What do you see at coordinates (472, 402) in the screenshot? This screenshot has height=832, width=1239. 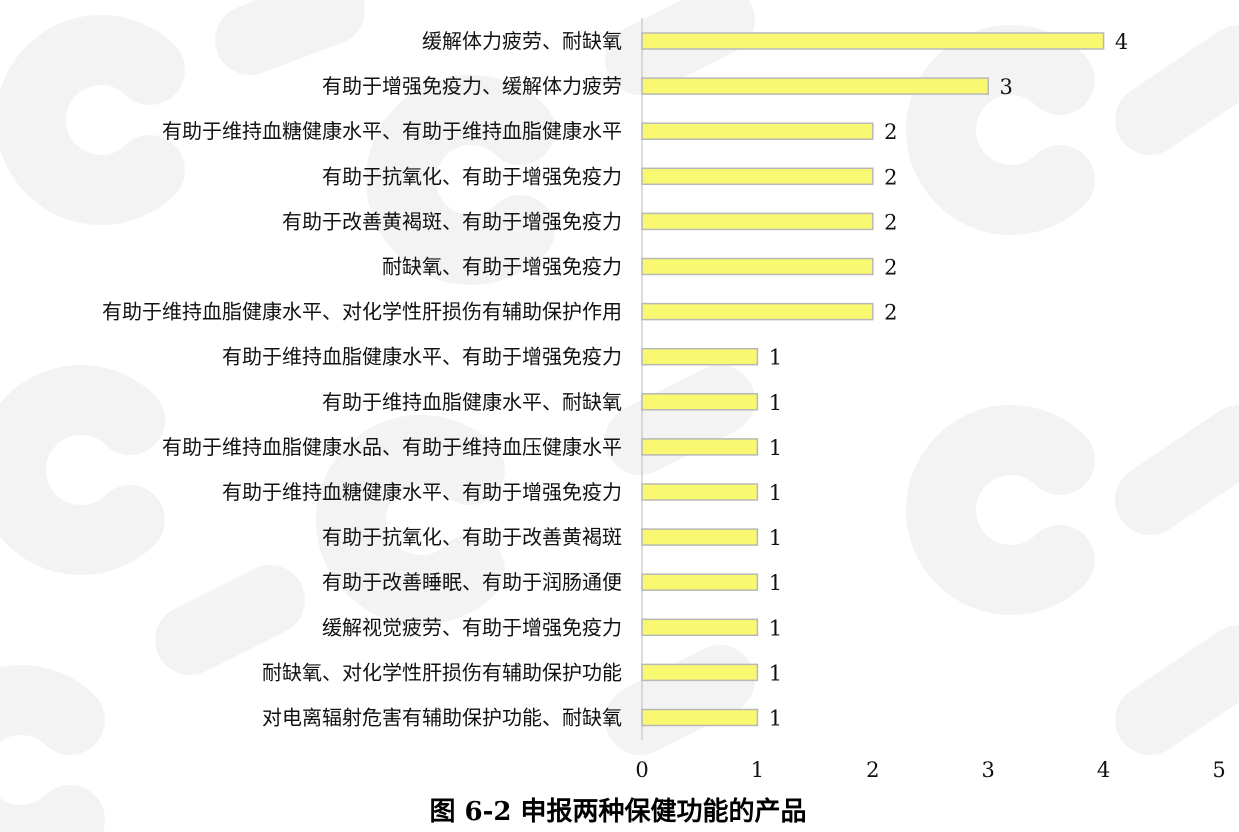 I see `category-label: 有助于维持血脂健康水平、耐缺氧` at bounding box center [472, 402].